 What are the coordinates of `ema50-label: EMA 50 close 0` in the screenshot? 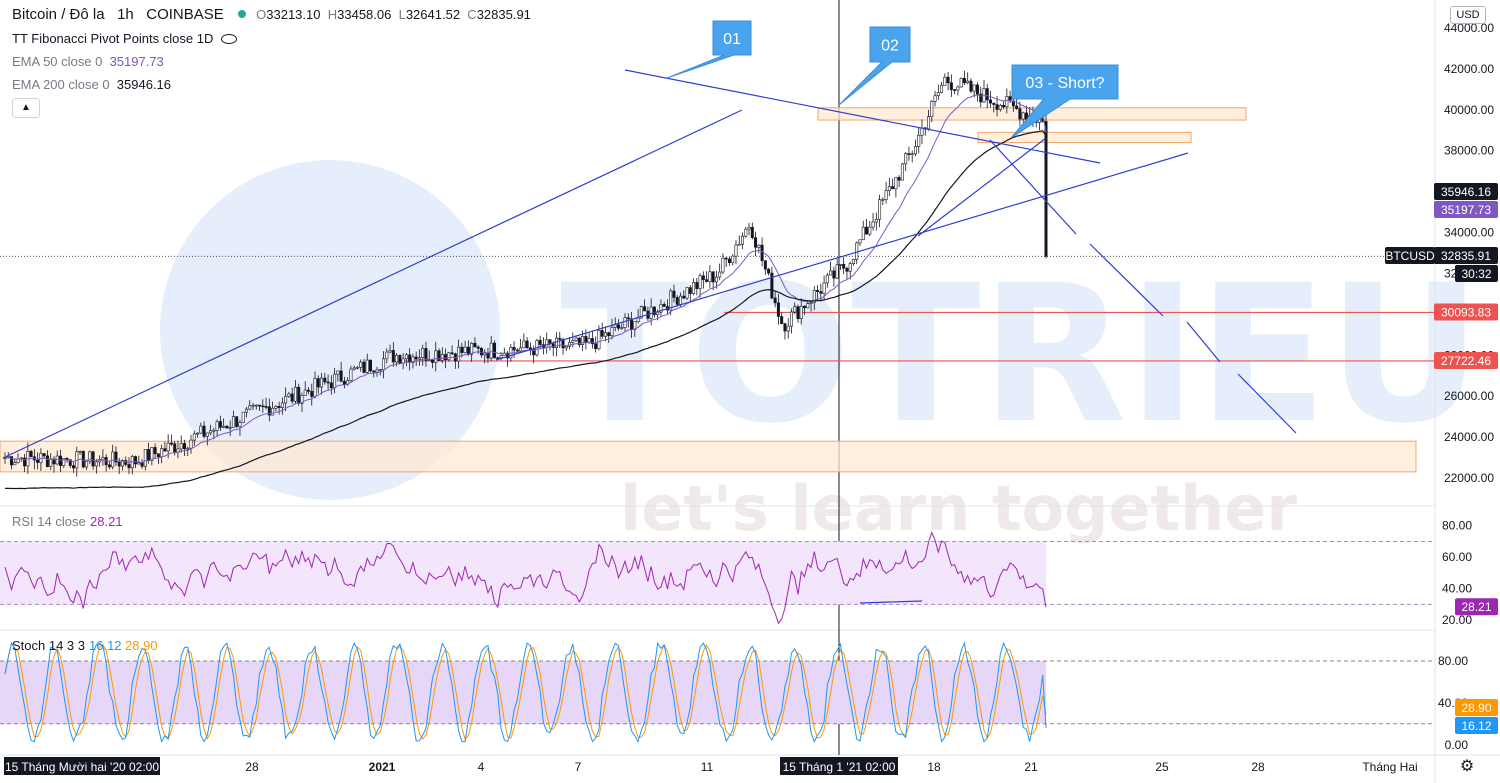 It's located at (57, 61).